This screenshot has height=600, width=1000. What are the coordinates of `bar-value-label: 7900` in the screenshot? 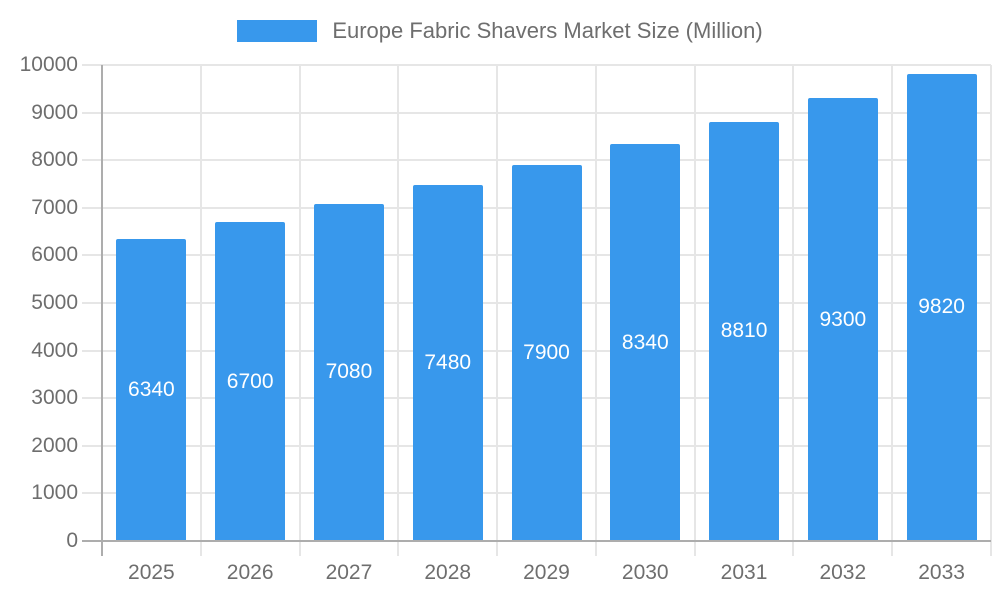 It's located at (546, 352).